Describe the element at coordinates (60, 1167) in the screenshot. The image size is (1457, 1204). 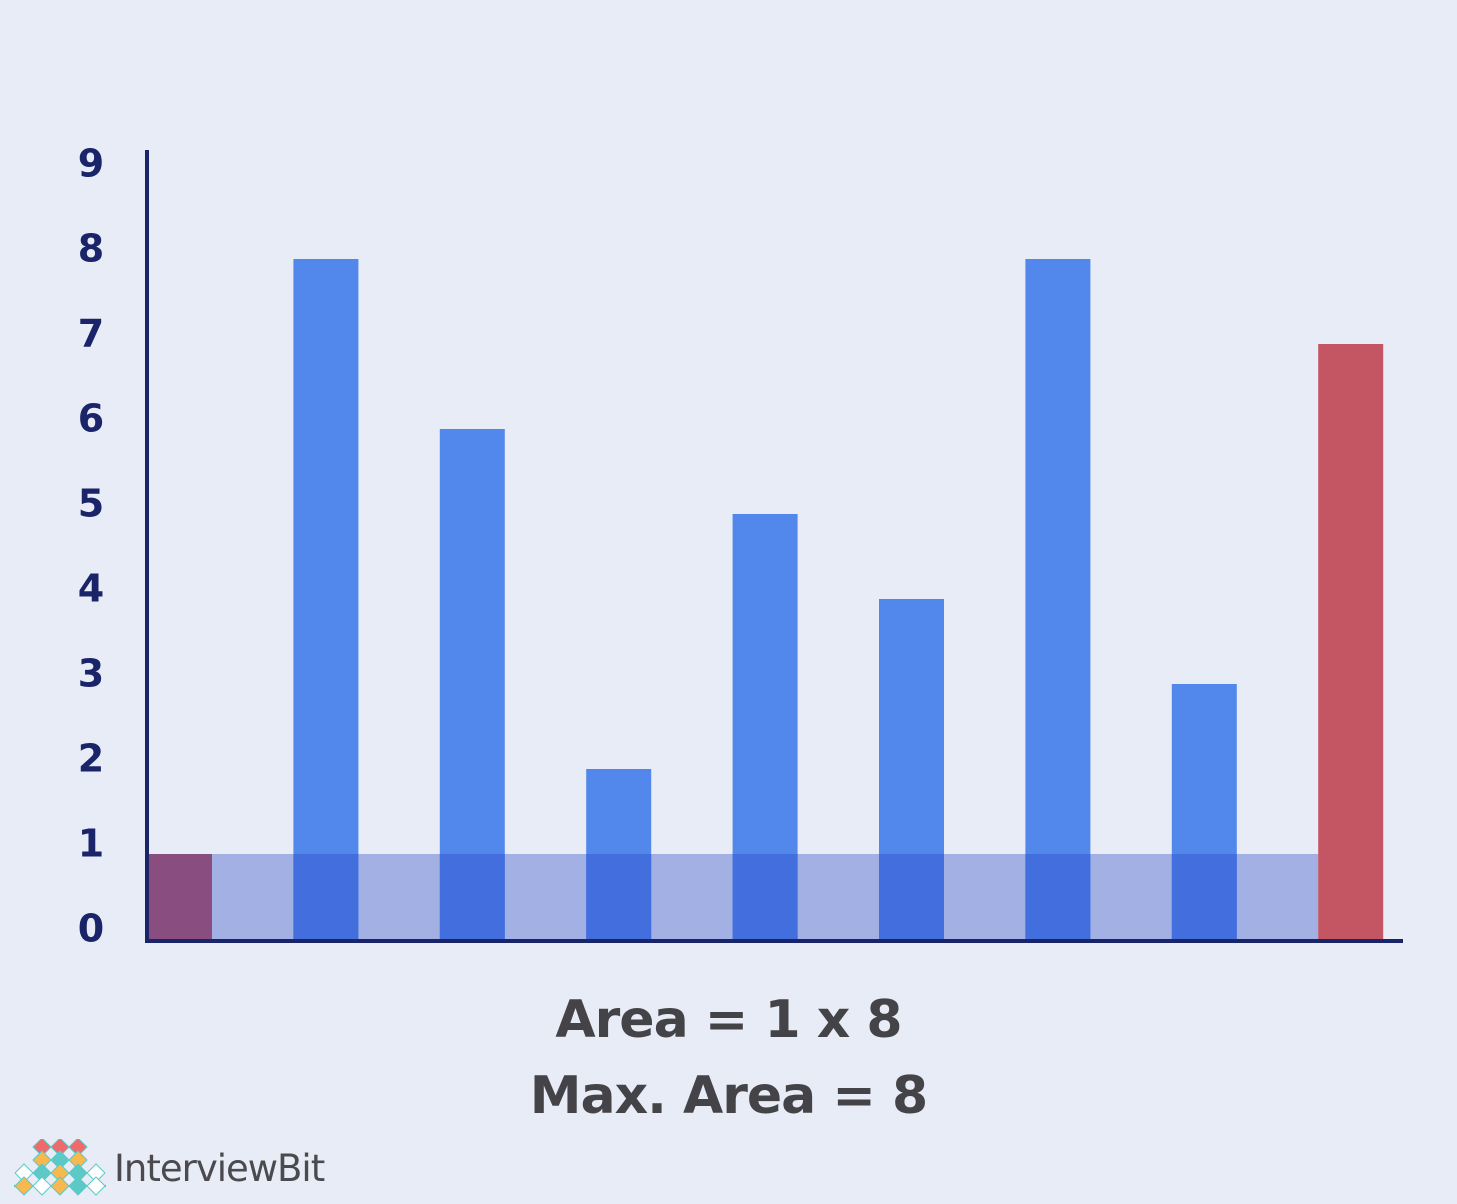
I see `interviewbit-diamond-logo-icon` at that location.